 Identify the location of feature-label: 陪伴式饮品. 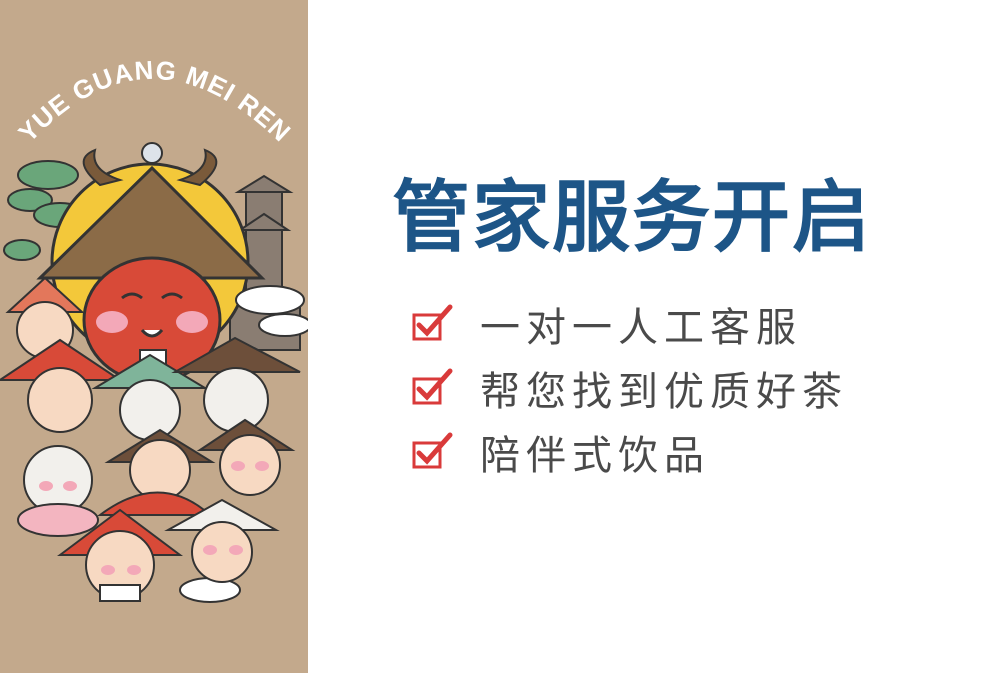
(595, 456).